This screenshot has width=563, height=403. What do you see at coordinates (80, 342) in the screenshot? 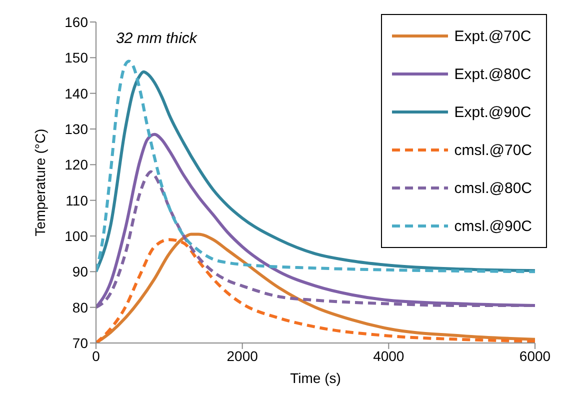
I see `y-tick-label: 70` at bounding box center [80, 342].